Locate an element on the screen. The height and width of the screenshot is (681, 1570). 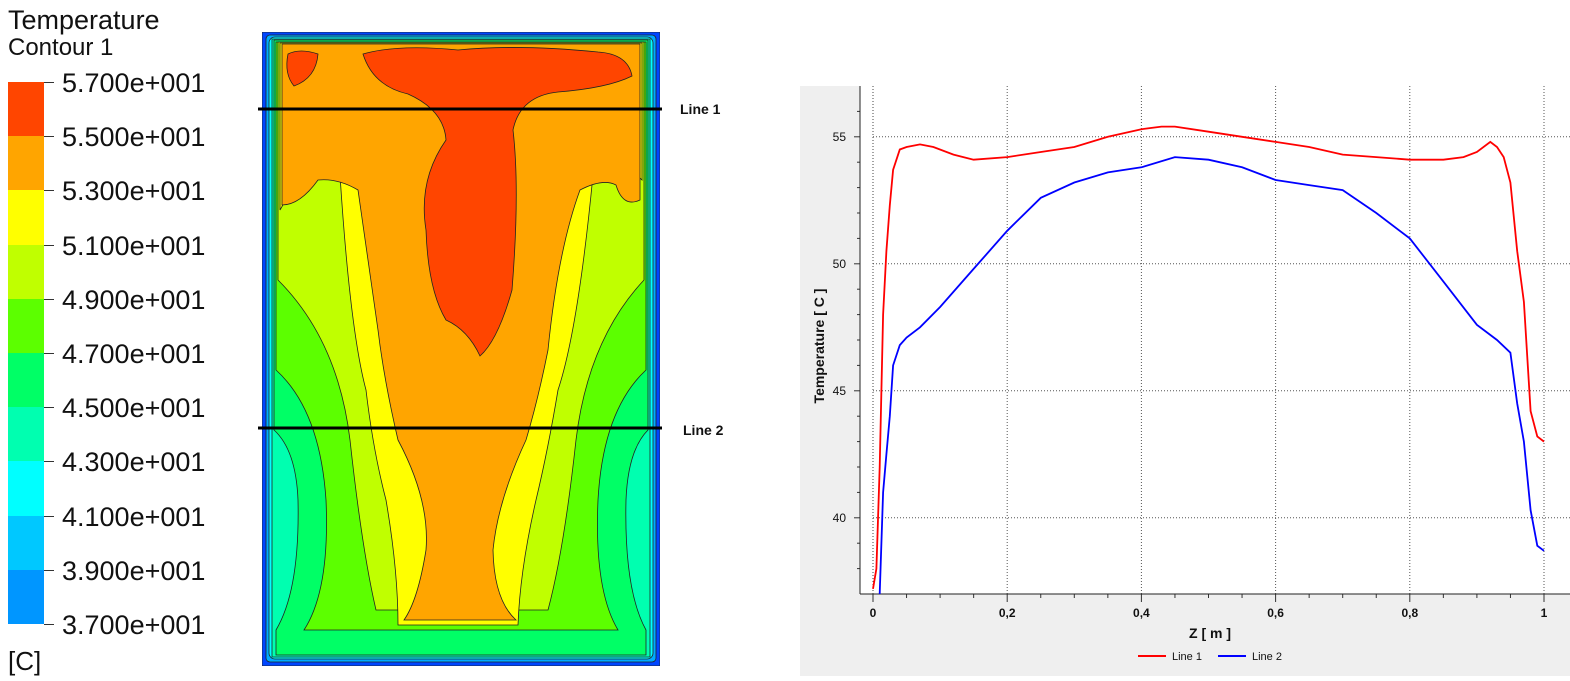
legend-tick-label: 5.700e+001 is located at coordinates (134, 83).